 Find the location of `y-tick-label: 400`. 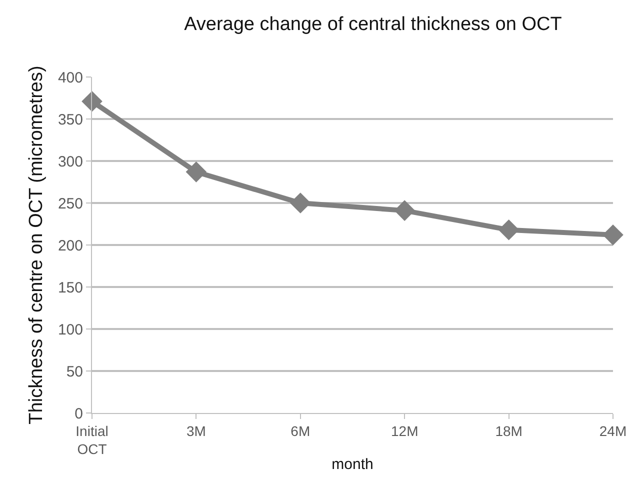

y-tick-label: 400 is located at coordinates (70, 77).